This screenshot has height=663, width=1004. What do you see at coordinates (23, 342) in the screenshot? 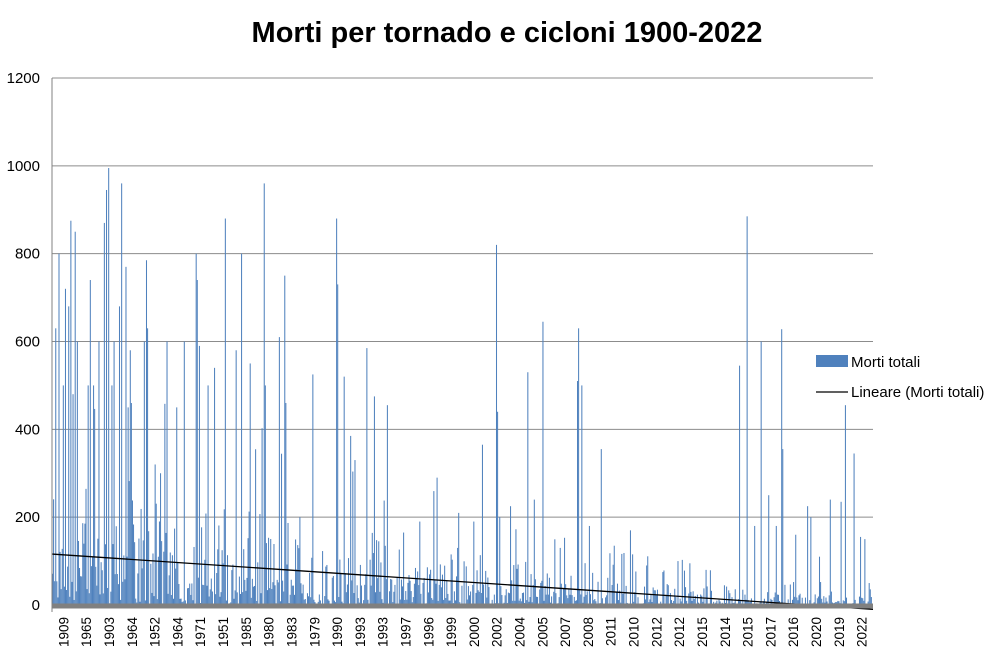
I see `y-axis-ticks: 0 200 400 600 800 1000 1200` at bounding box center [23, 342].